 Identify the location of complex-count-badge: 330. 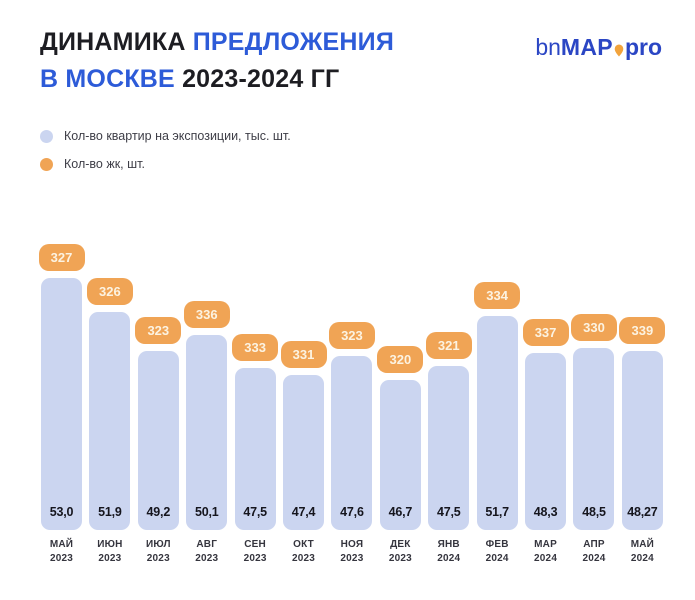
(593, 327).